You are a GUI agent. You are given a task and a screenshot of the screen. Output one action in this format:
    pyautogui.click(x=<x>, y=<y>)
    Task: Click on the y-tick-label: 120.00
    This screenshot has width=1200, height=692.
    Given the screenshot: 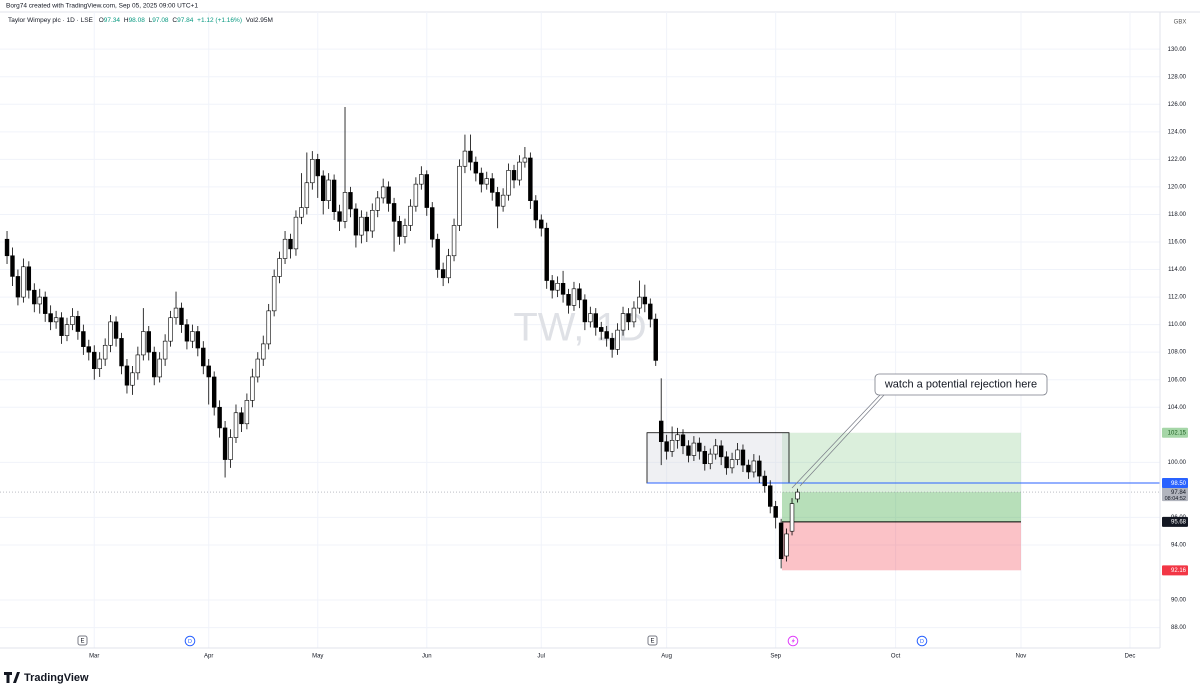 What is the action you would take?
    pyautogui.click(x=1177, y=187)
    